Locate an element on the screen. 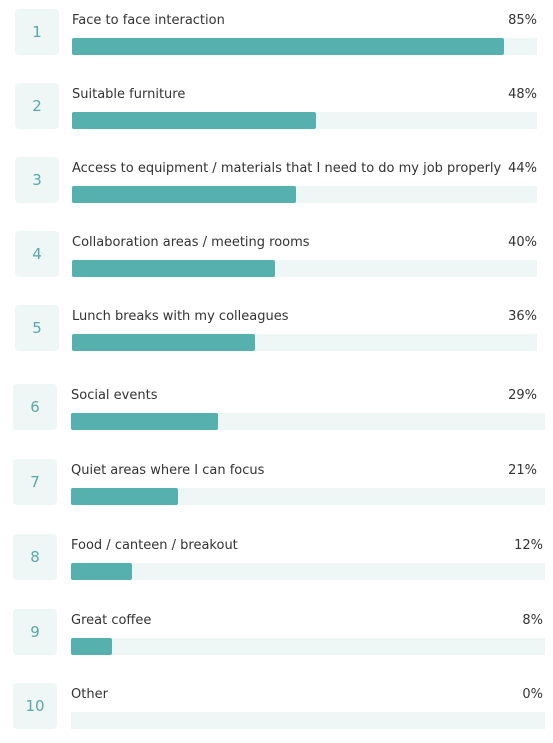  bar-value-label: 44% is located at coordinates (522, 168).